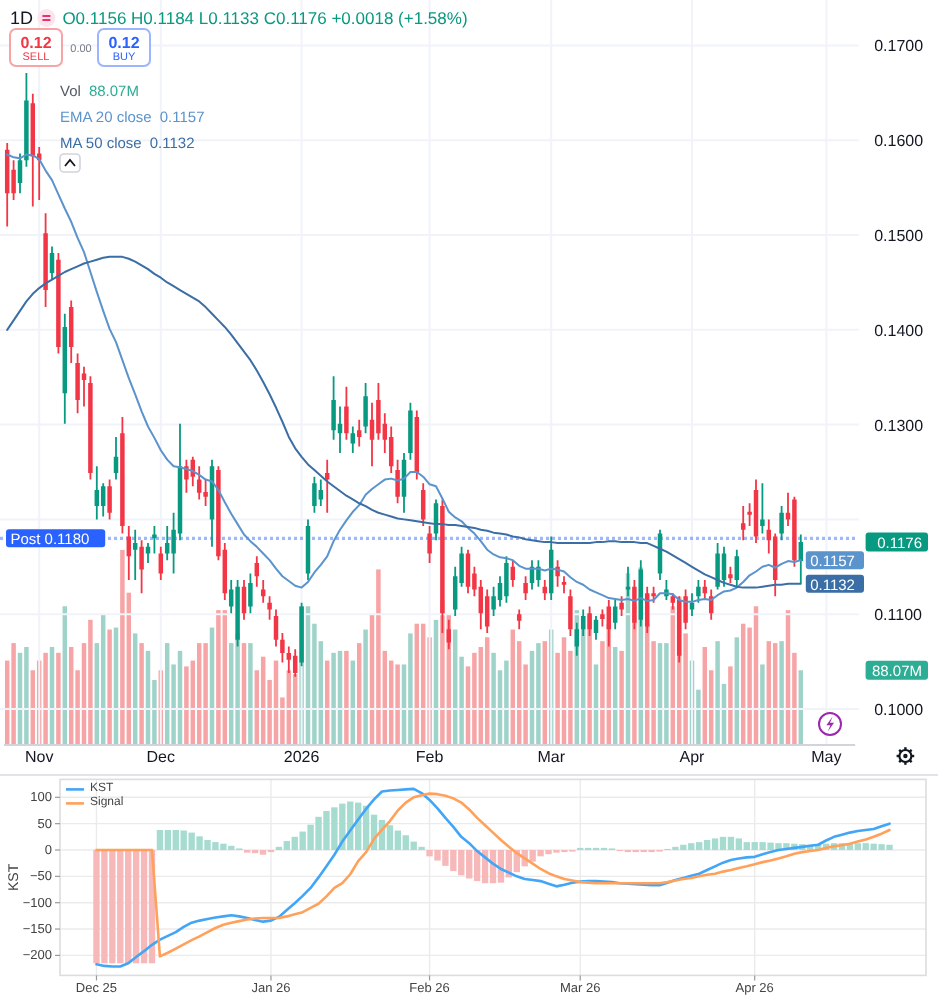 The image size is (938, 1000). Describe the element at coordinates (22, 18) in the screenshot. I see `text: 1D` at that location.